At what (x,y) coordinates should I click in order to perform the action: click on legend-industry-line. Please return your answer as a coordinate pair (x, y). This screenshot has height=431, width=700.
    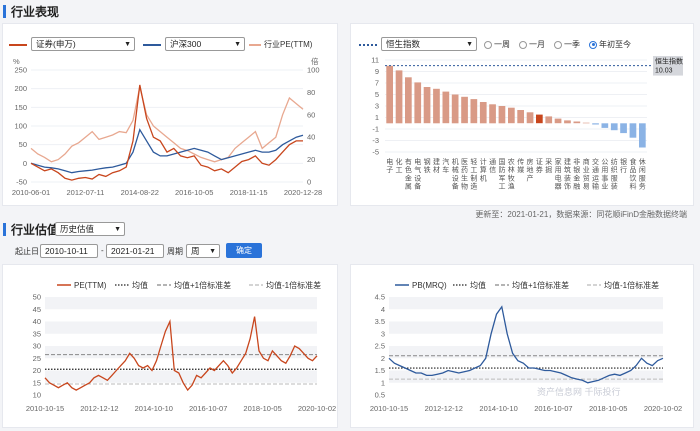
    Looking at the image, I should click on (18, 45).